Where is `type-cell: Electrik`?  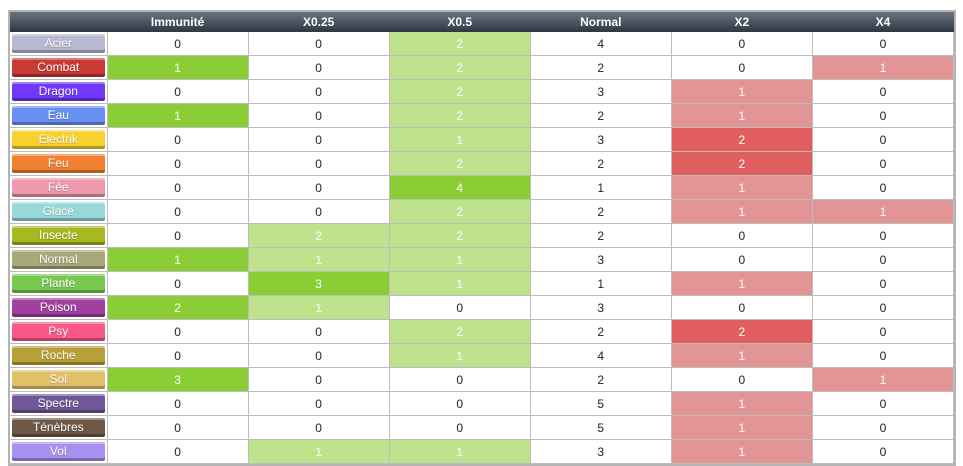 type-cell: Electrik is located at coordinates (59, 139).